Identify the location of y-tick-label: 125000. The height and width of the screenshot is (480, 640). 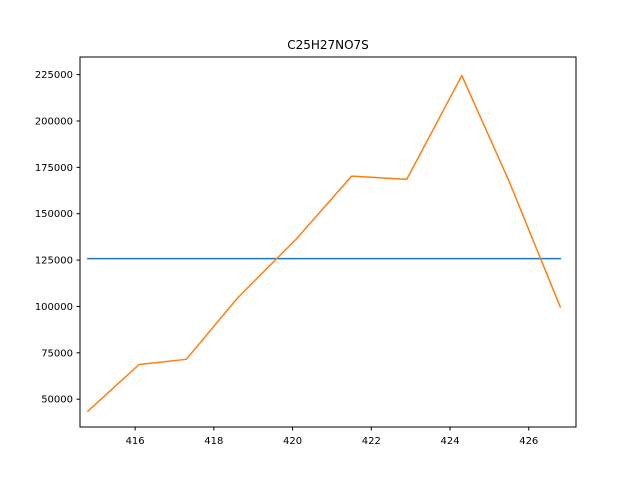
(54, 261).